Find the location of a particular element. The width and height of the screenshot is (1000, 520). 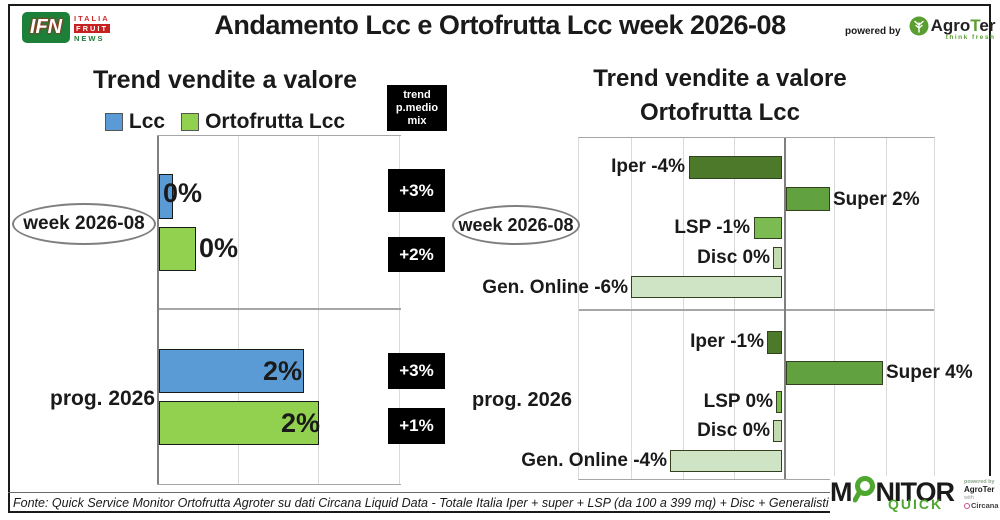

monitor-powered-block: powered by AgroTer with Circana is located at coordinates (981, 493).